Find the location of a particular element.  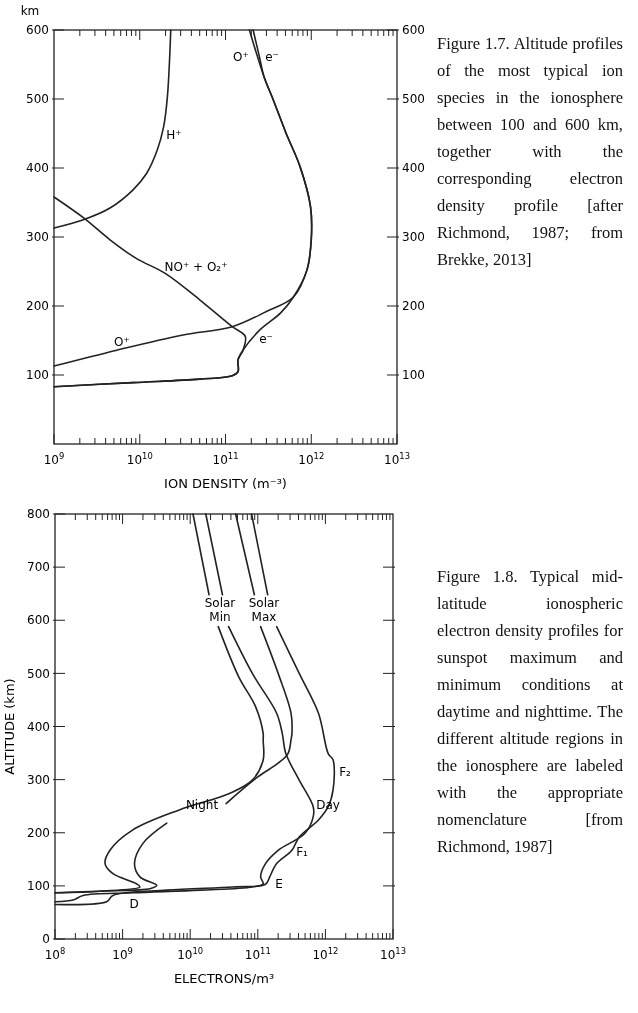

y-tick-label: 0 is located at coordinates (46, 939).